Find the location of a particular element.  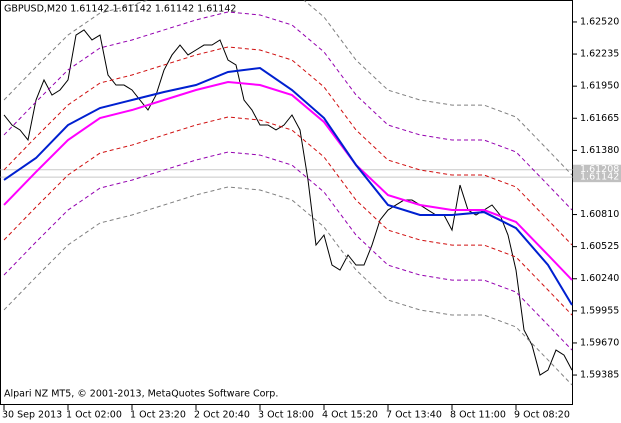

x-tick-label: 4 Oct 15:20 is located at coordinates (350, 415).